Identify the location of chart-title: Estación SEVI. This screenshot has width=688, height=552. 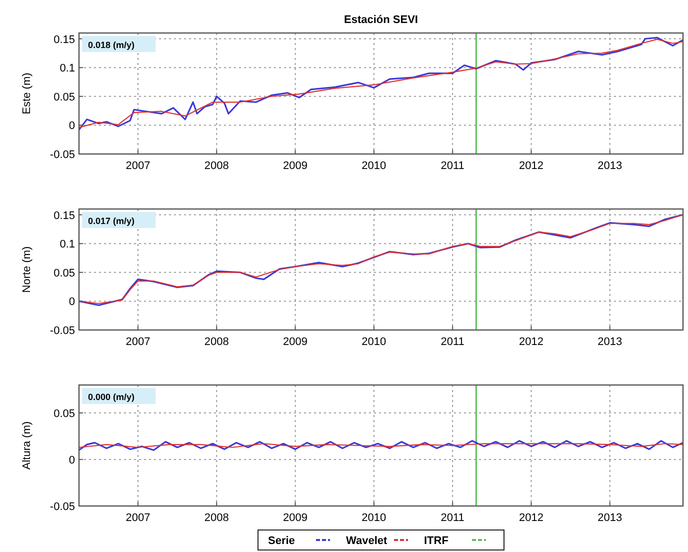
(381, 20).